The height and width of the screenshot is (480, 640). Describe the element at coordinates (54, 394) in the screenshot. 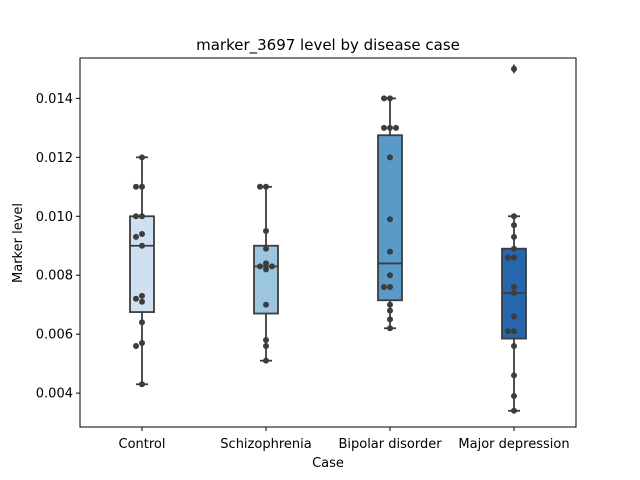

I see `y-tick-label: 0.004` at that location.